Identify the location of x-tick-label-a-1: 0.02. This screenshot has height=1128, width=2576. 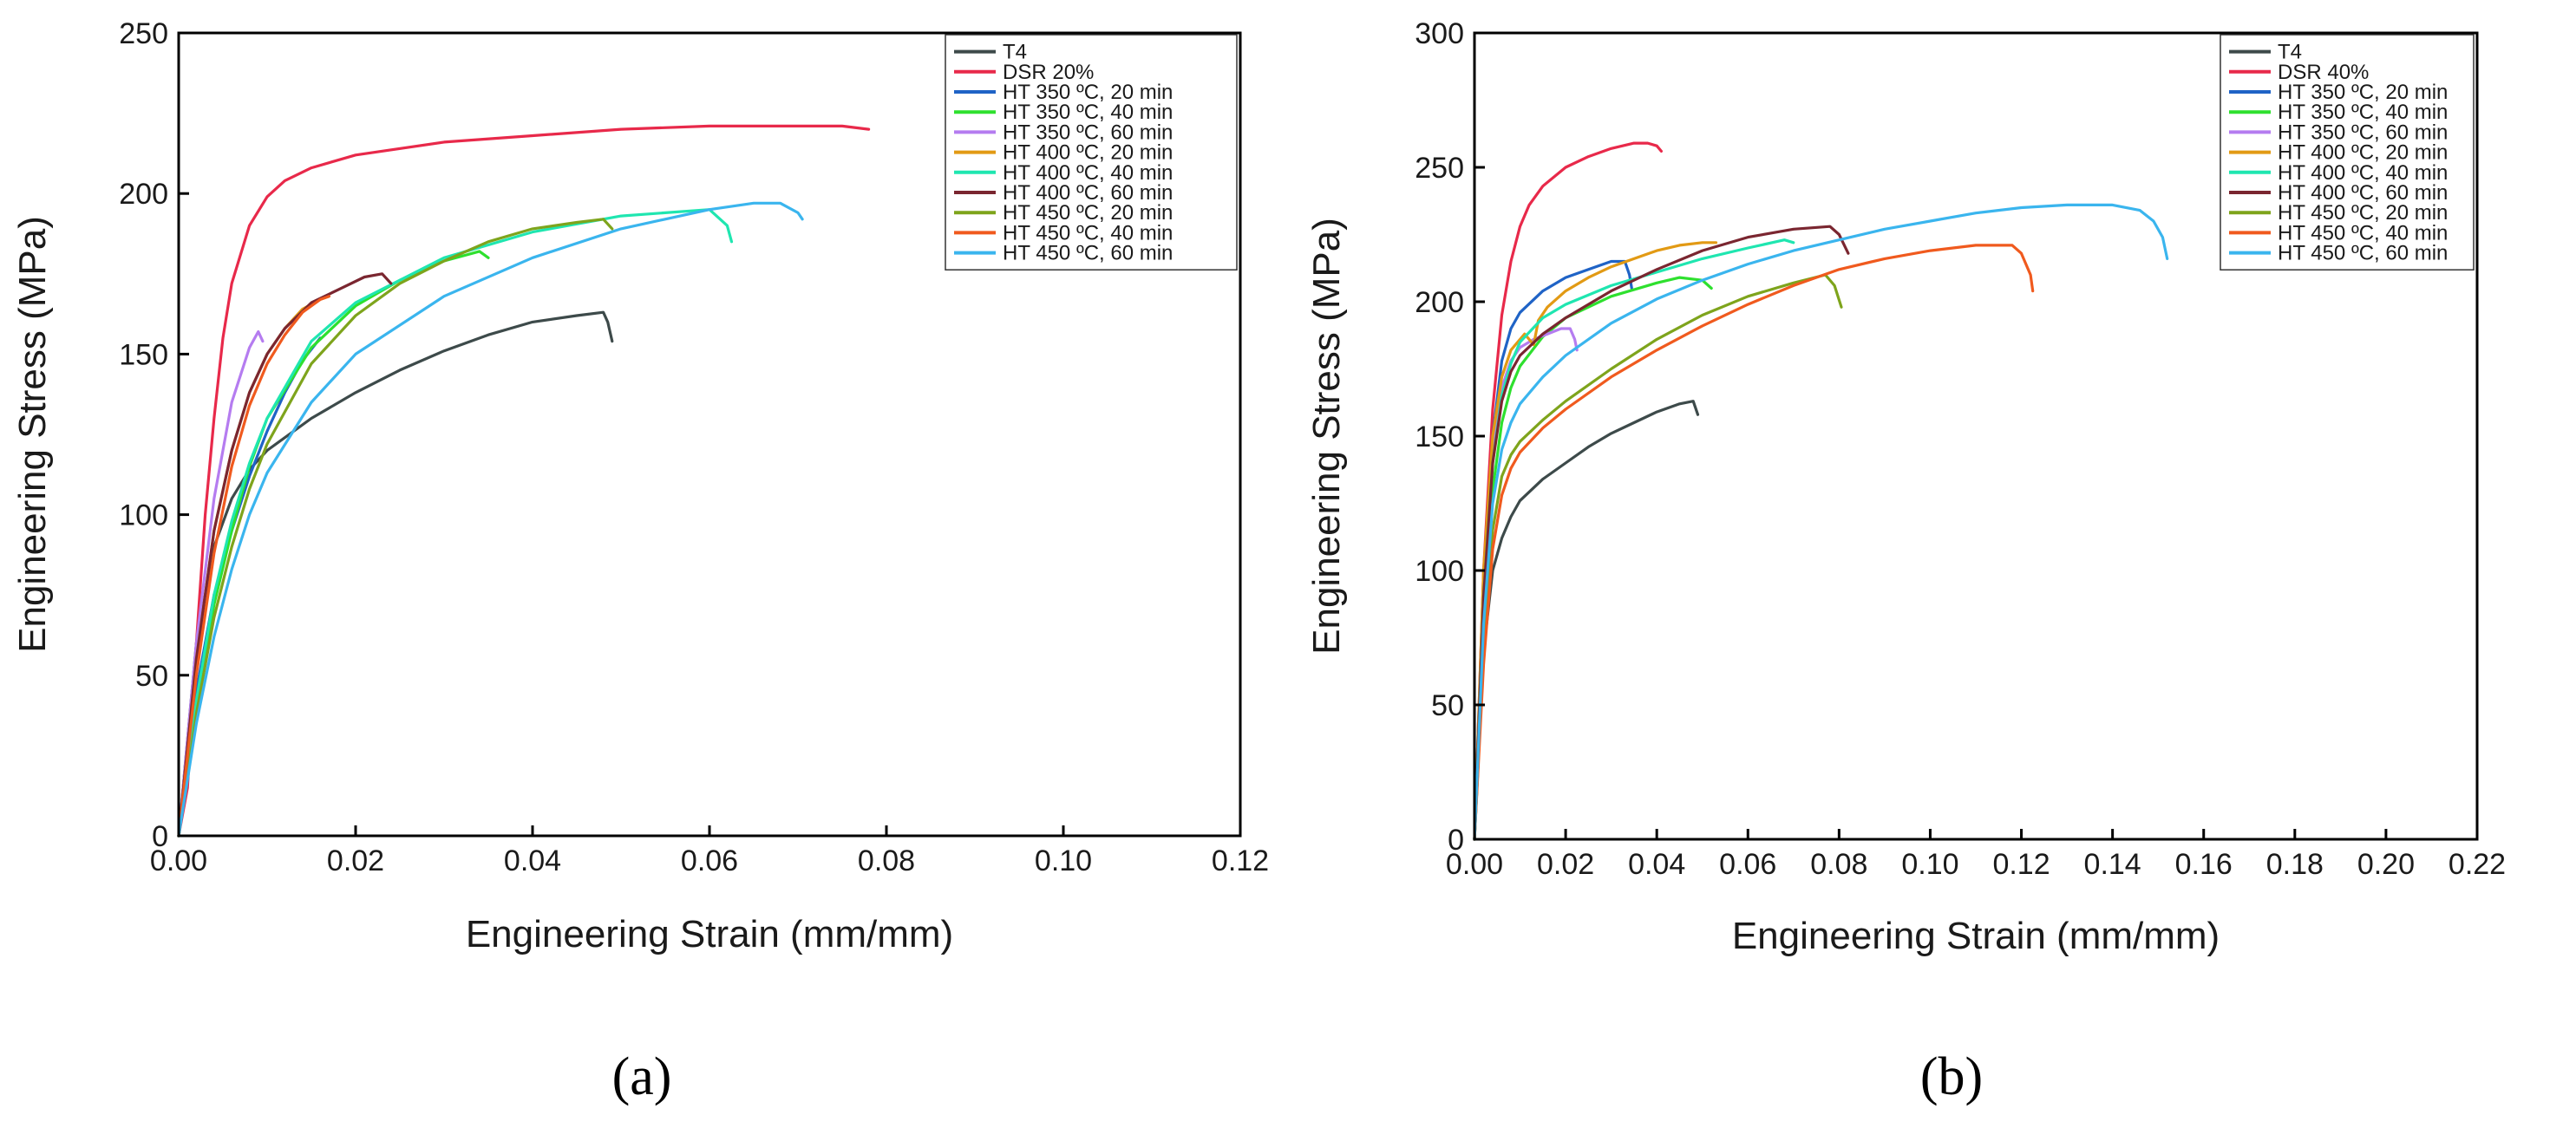
(355, 861).